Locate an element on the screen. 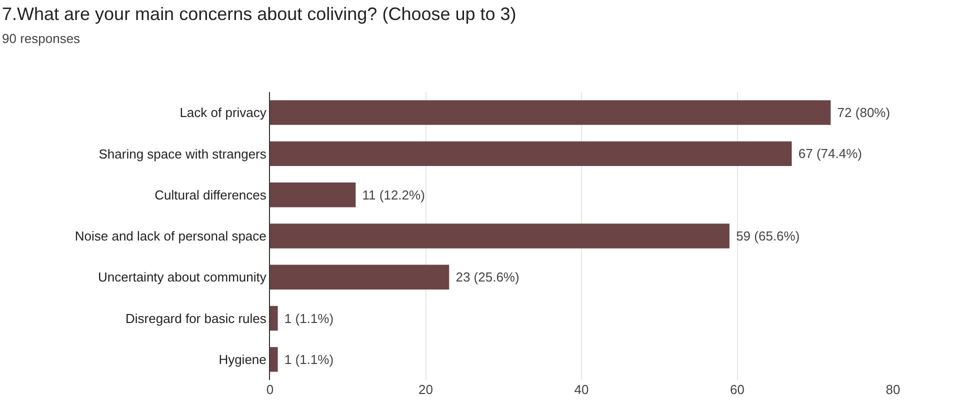  data-label: 59 (65.6%) is located at coordinates (766, 236).